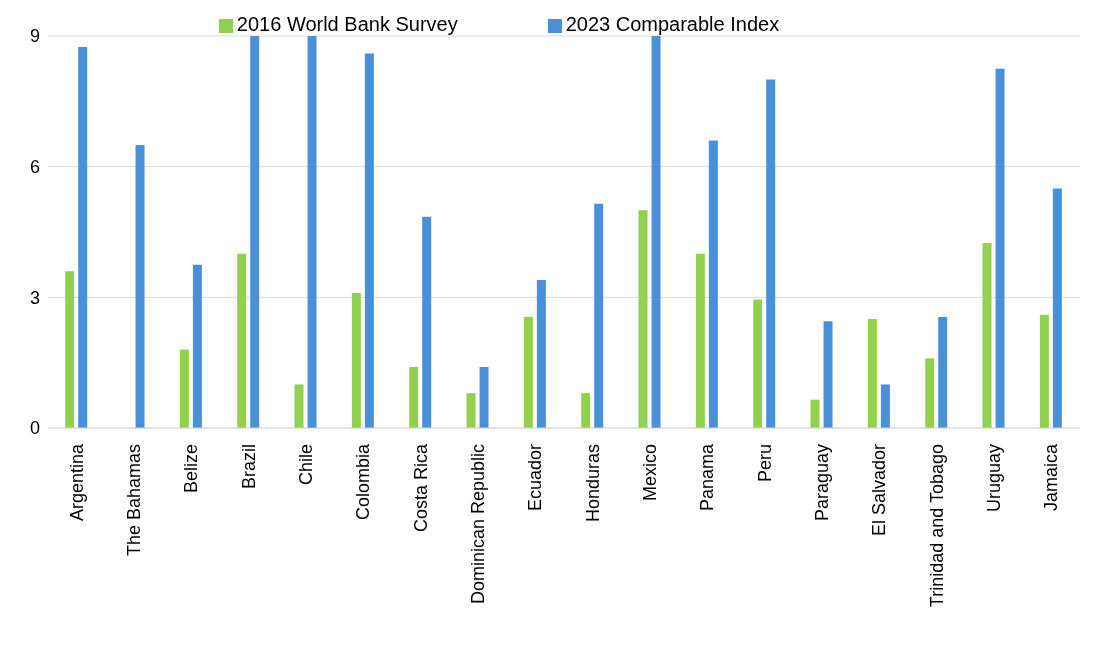  Describe the element at coordinates (34, 167) in the screenshot. I see `y-tick-label: 6` at that location.